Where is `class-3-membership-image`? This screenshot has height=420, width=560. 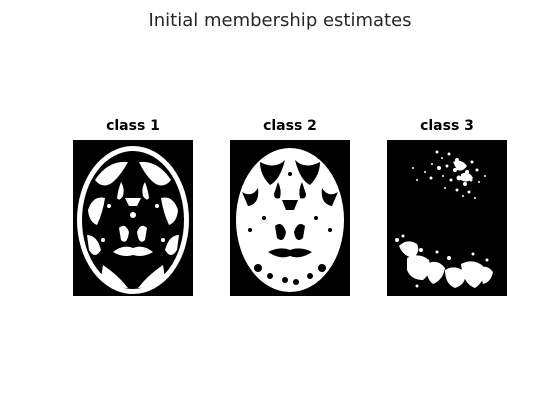
class-3-membership-image is located at coordinates (447, 218).